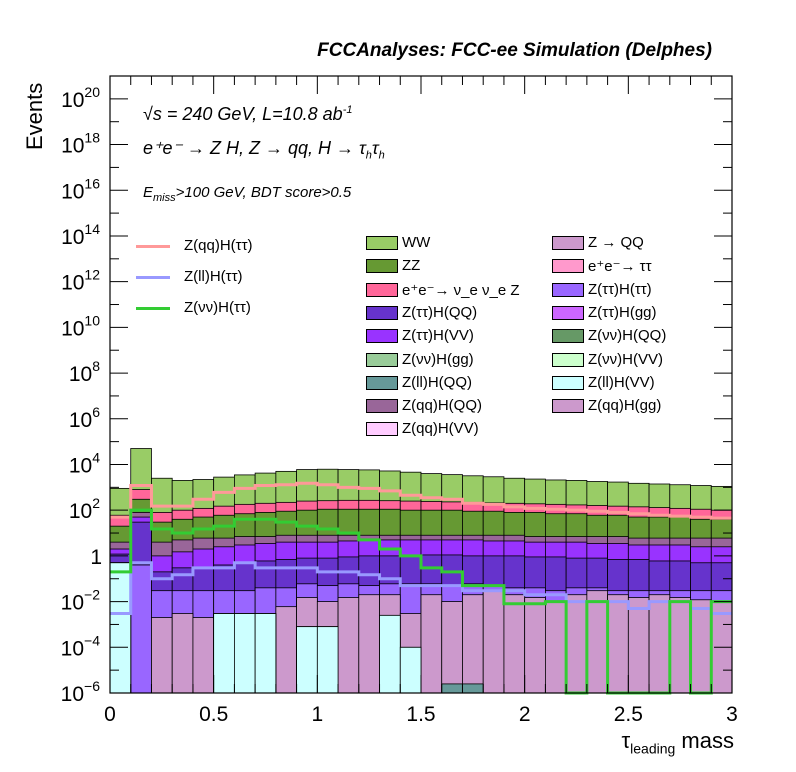  Describe the element at coordinates (148, 192) in the screenshot. I see `selection-e: E` at that location.